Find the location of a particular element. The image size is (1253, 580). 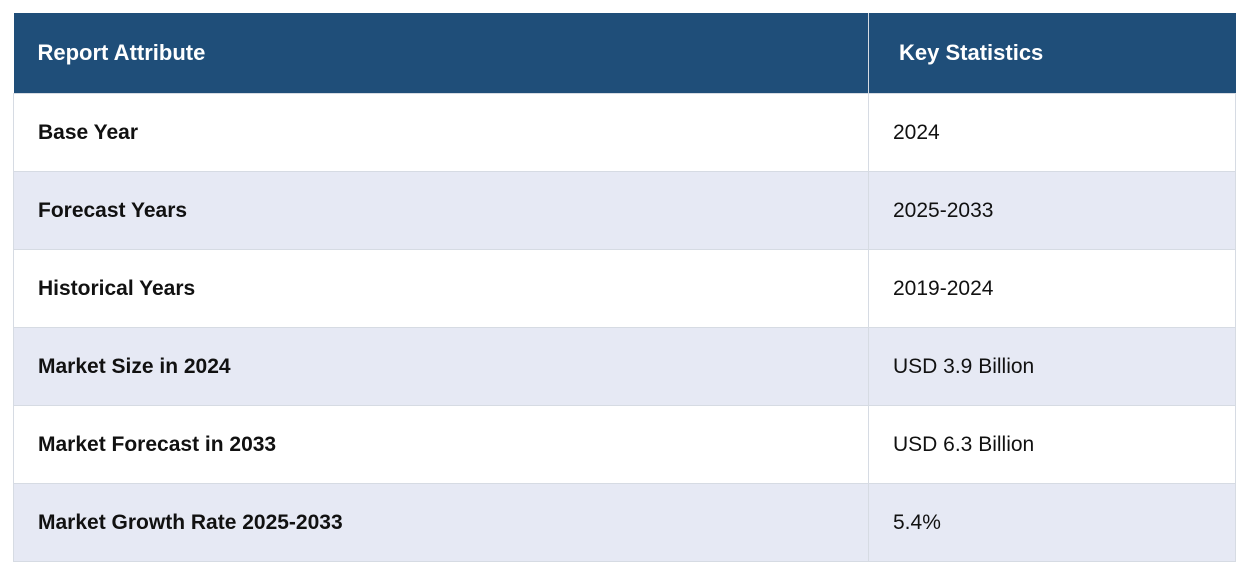

table-row: Market Size in 2024 USD 3.9 Billion is located at coordinates (624, 366).